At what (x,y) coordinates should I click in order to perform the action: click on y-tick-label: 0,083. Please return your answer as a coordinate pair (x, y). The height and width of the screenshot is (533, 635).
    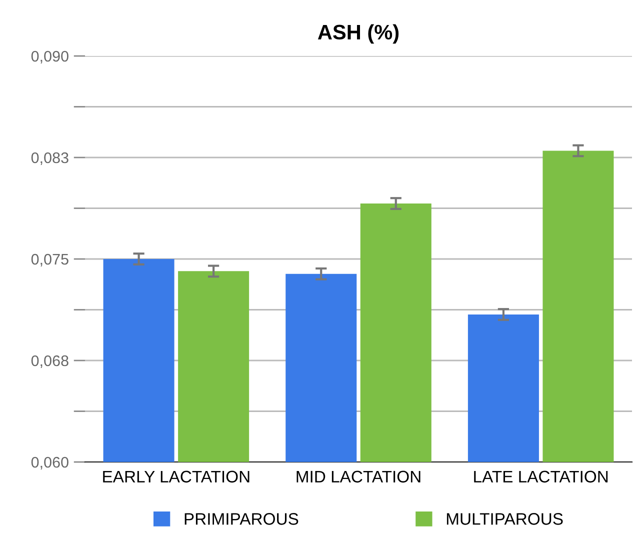
    Looking at the image, I should click on (49, 158).